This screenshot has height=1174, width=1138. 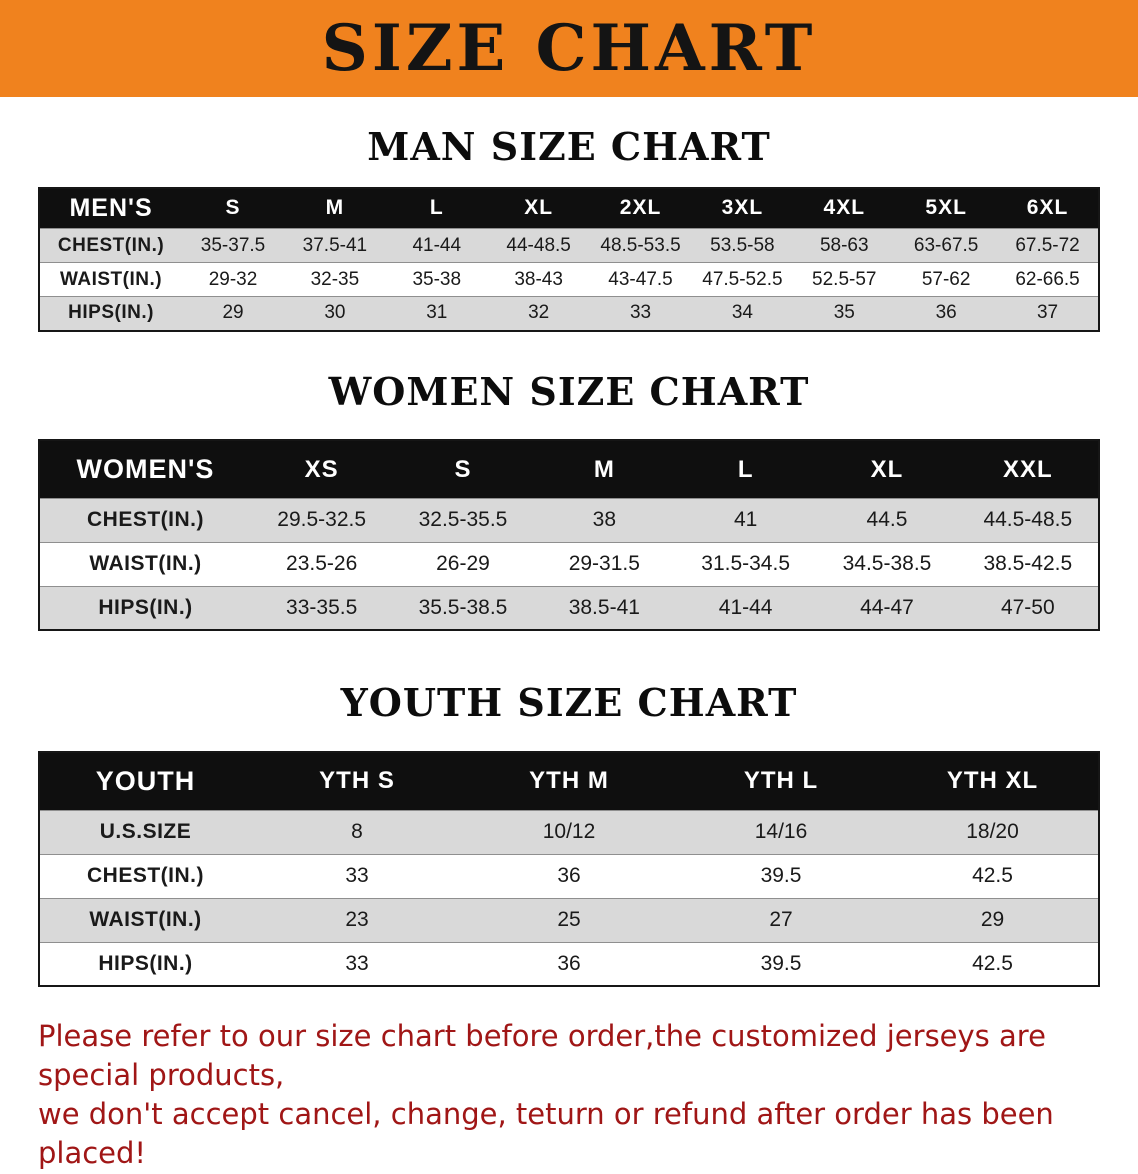 What do you see at coordinates (357, 920) in the screenshot?
I see `measure-value: 23` at bounding box center [357, 920].